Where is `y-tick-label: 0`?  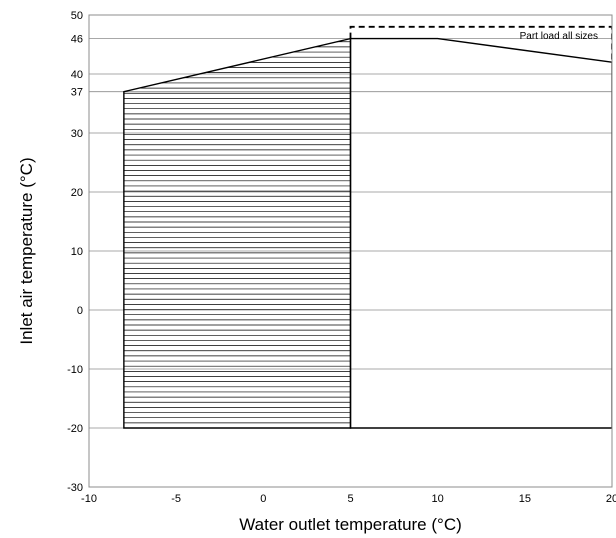
y-tick-label: 0 is located at coordinates (80, 311).